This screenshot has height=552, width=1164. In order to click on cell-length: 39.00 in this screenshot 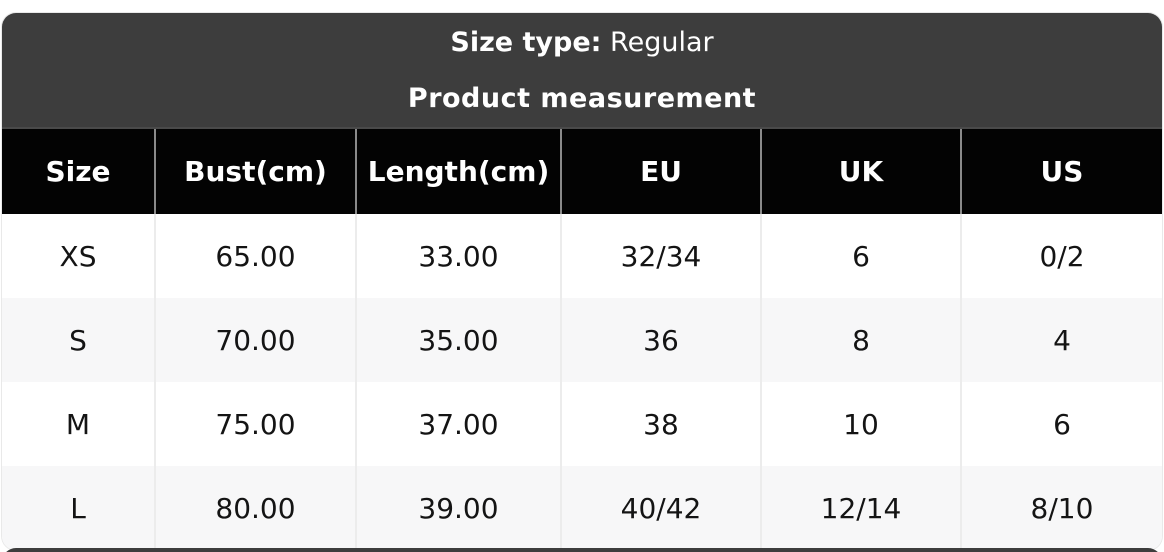, I will do `click(459, 508)`.